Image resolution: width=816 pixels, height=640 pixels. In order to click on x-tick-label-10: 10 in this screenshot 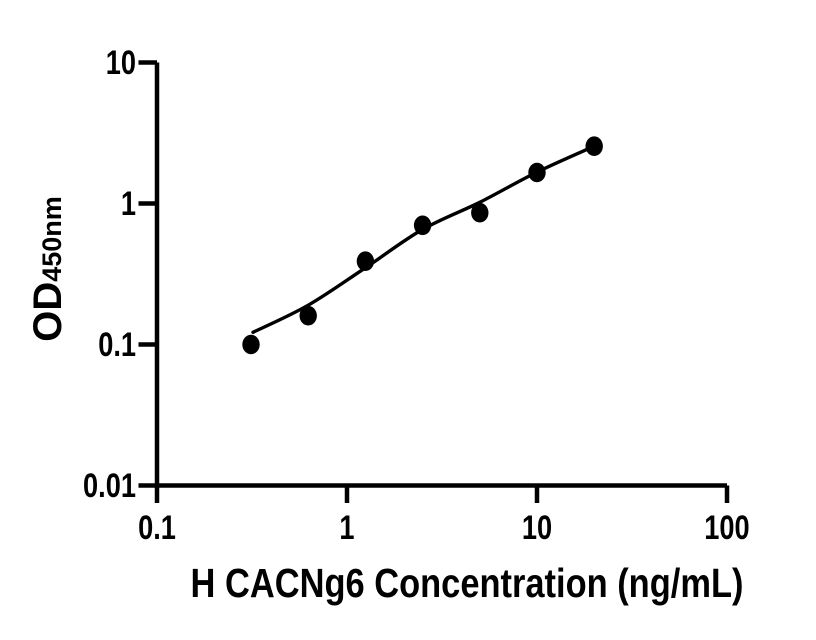, I will do `click(537, 528)`.